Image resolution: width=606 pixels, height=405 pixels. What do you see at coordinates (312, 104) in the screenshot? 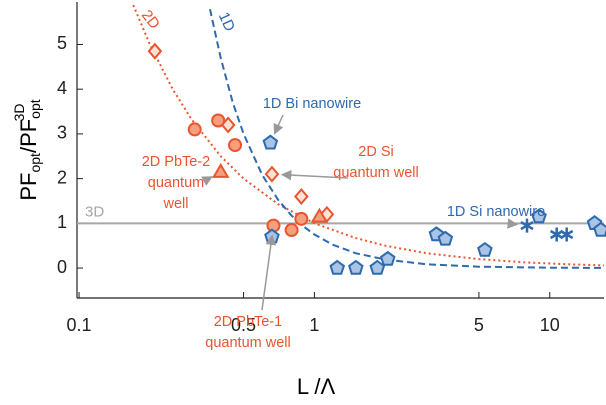
I see `annotation: 1D Bi nanowire` at bounding box center [312, 104].